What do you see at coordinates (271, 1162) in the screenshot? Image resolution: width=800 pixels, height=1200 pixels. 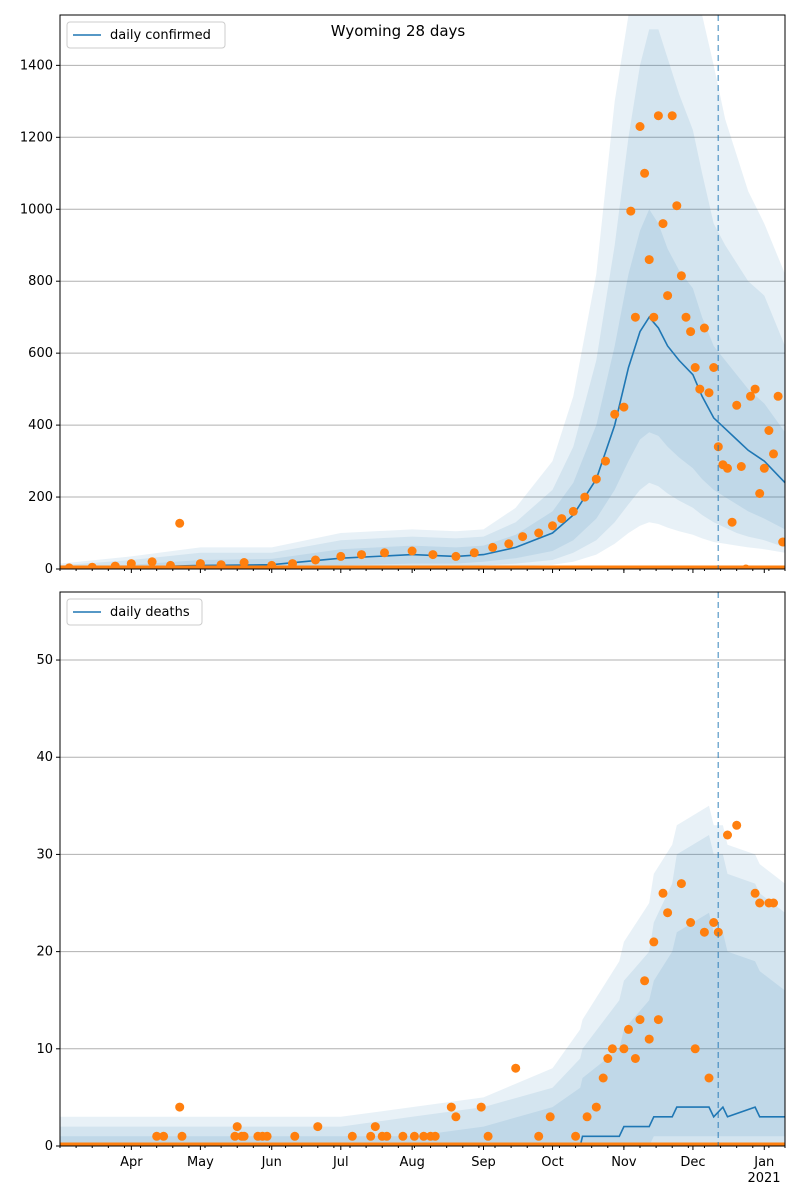 I see `x-tick-label: Jun` at bounding box center [271, 1162].